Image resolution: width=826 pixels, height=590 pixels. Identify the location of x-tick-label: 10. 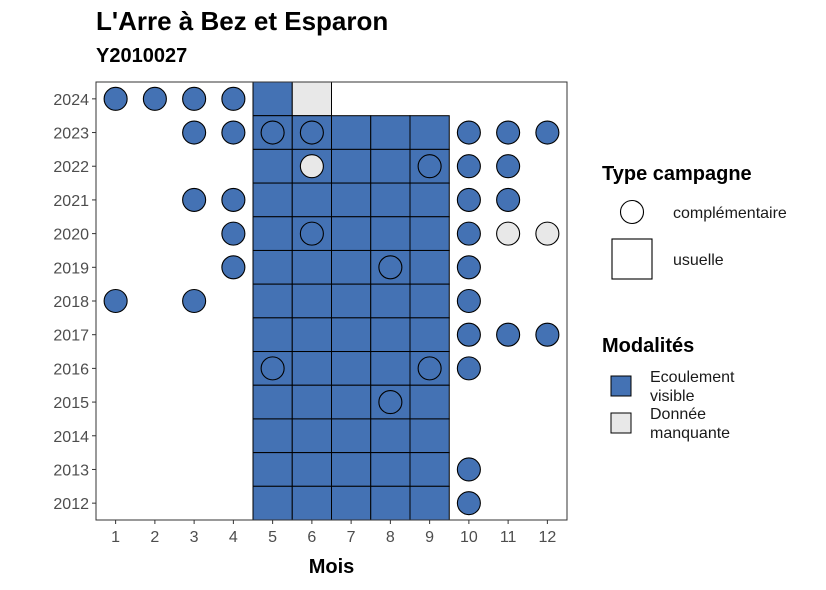
(469, 537).